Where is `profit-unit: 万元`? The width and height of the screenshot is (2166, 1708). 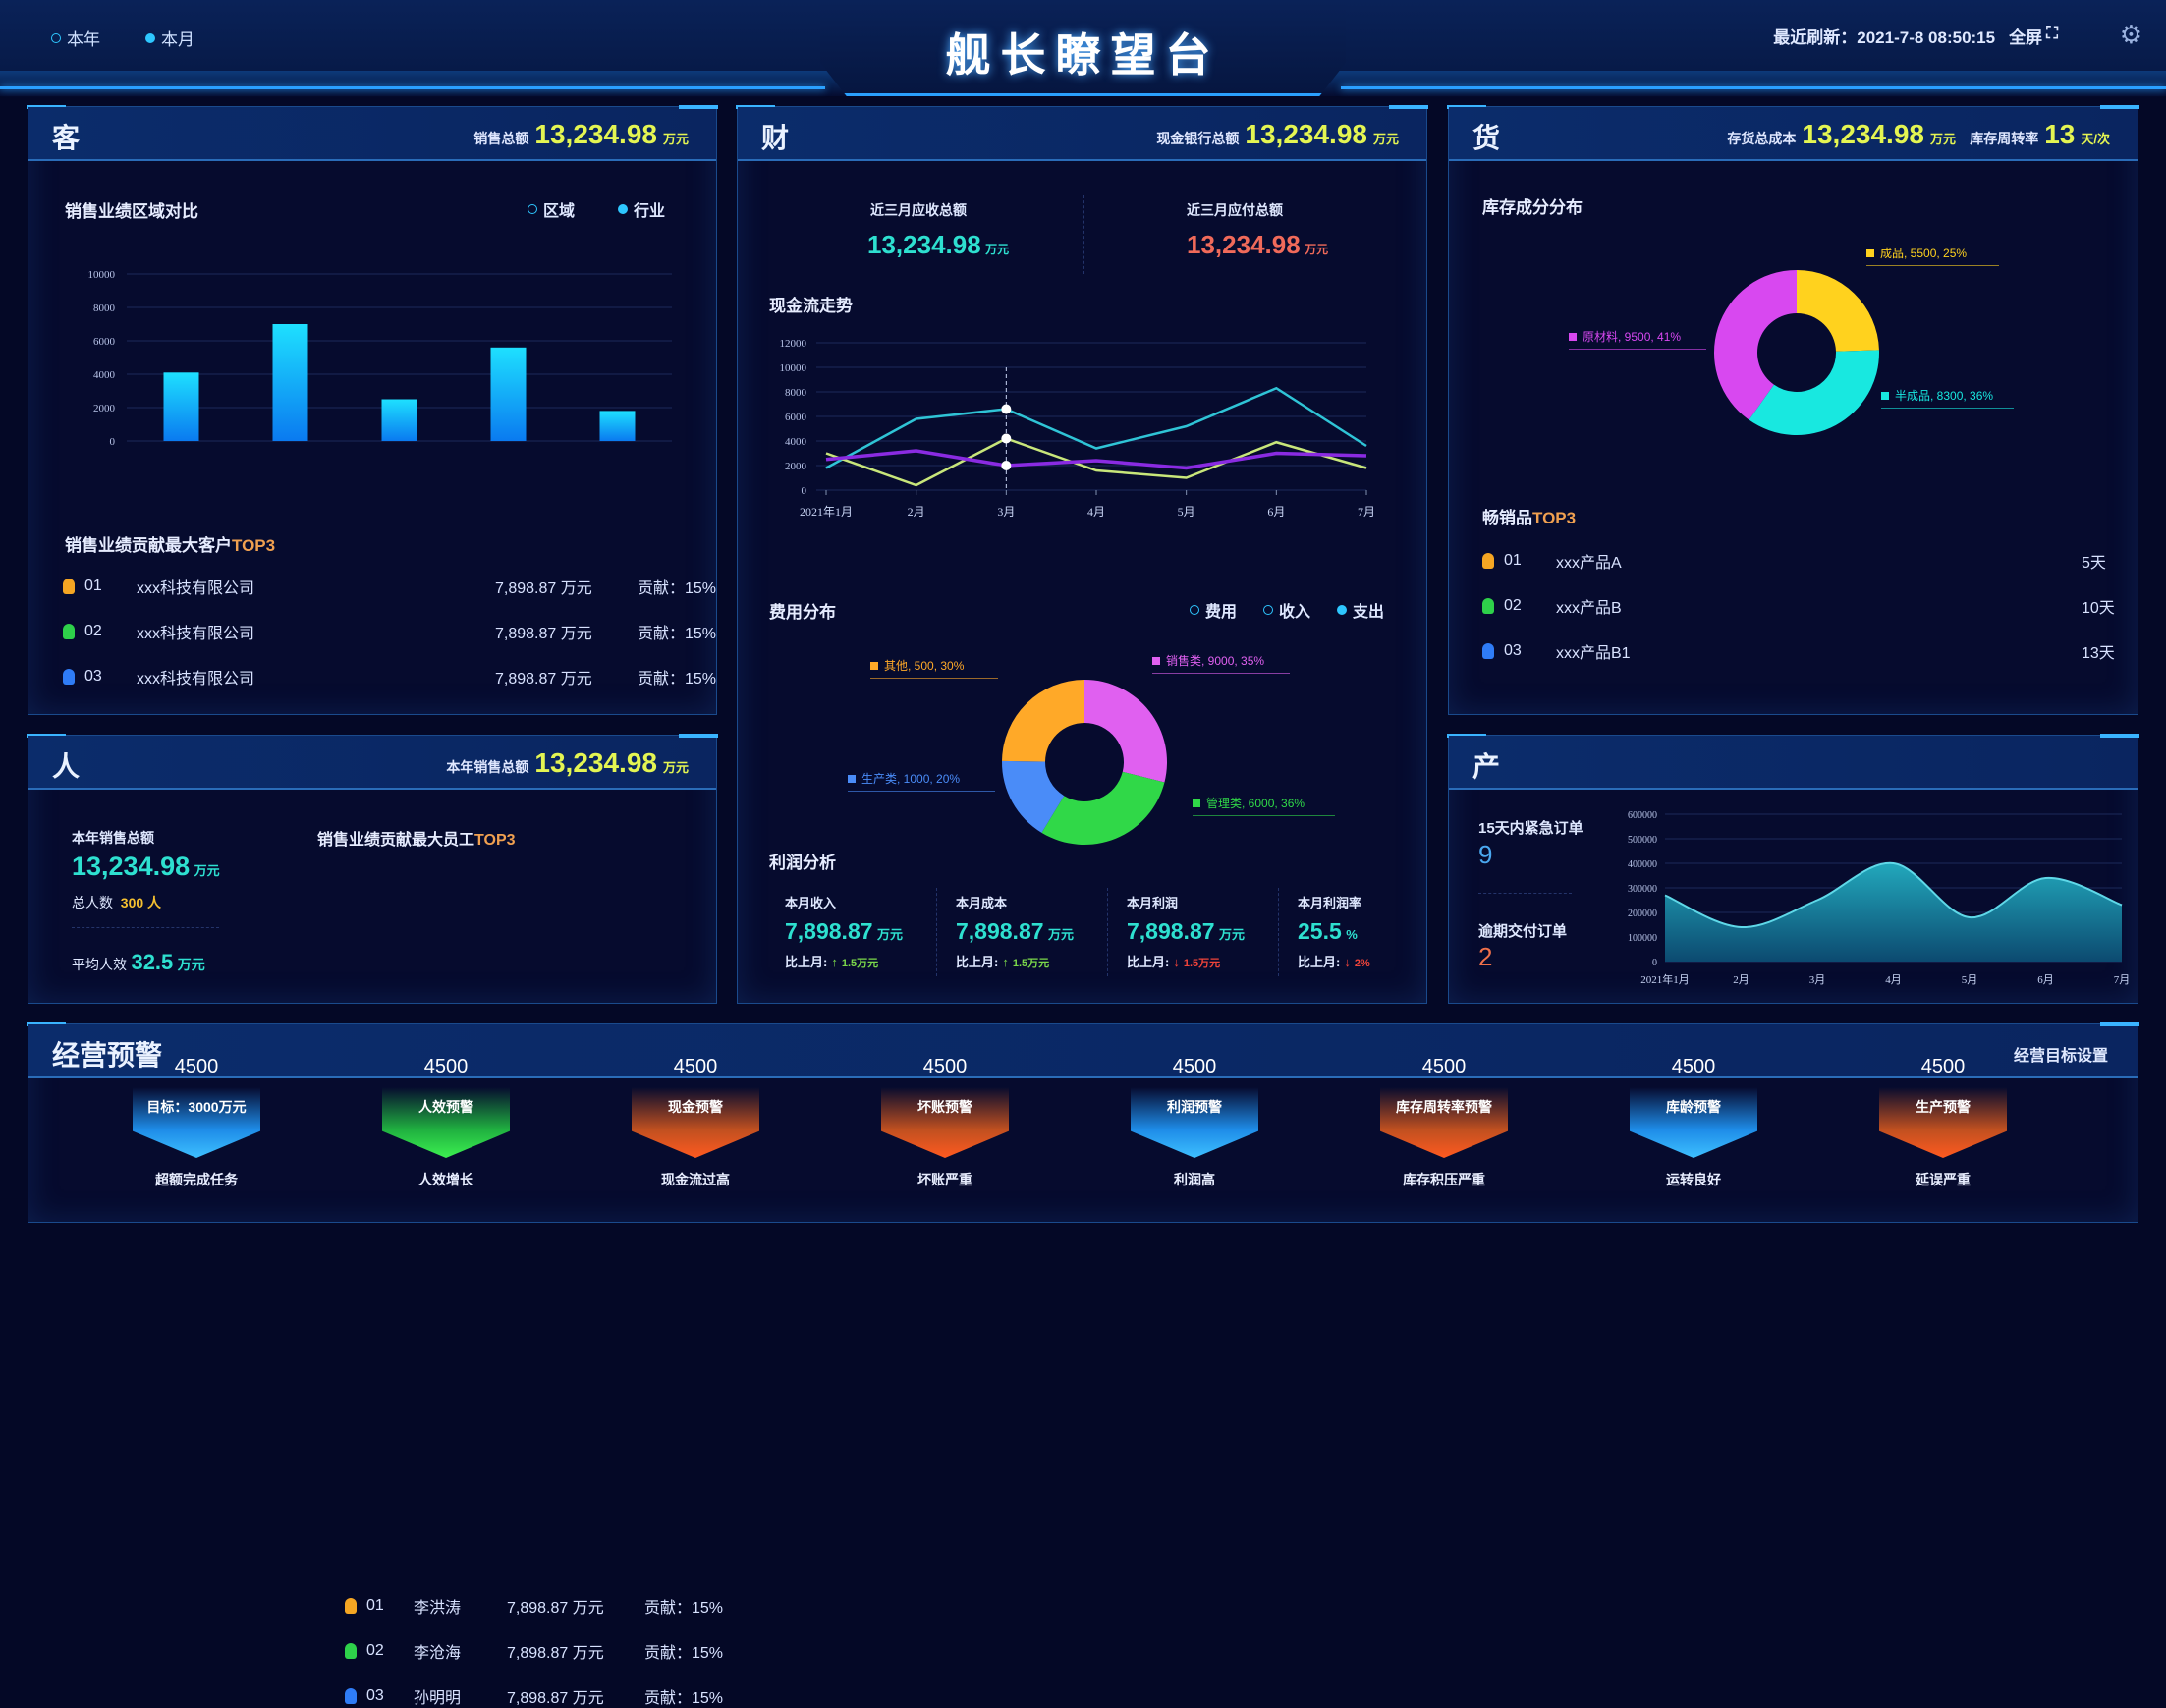 profit-unit: 万元 is located at coordinates (1060, 934).